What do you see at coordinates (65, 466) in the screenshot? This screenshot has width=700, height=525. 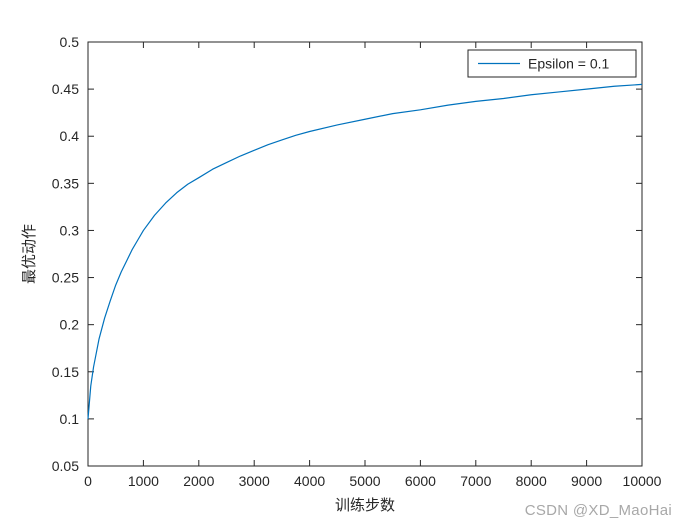 I see `y-tick-label: 0.05` at bounding box center [65, 466].